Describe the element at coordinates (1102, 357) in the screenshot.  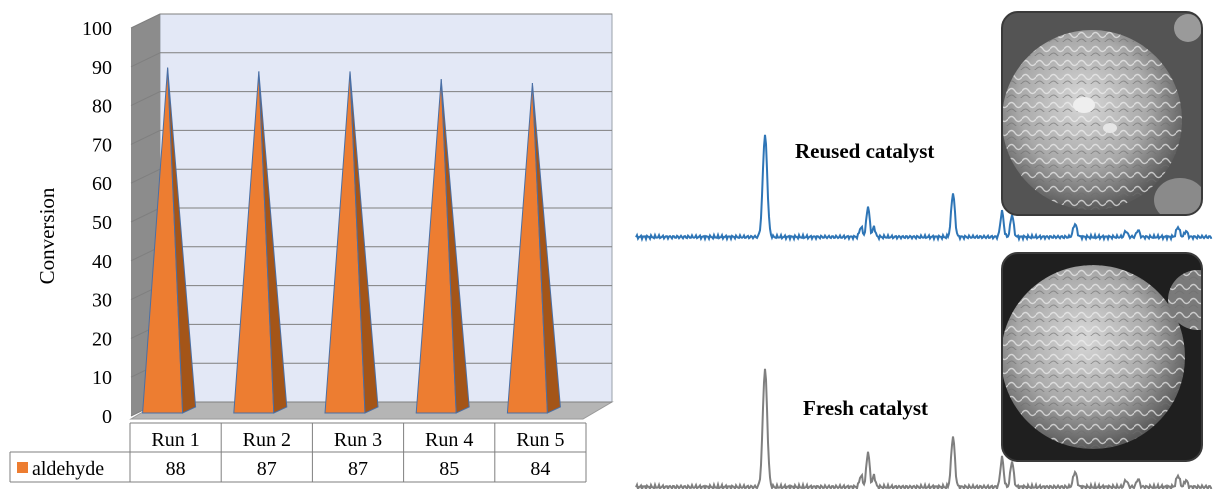
I see `sem-image-fresh` at that location.